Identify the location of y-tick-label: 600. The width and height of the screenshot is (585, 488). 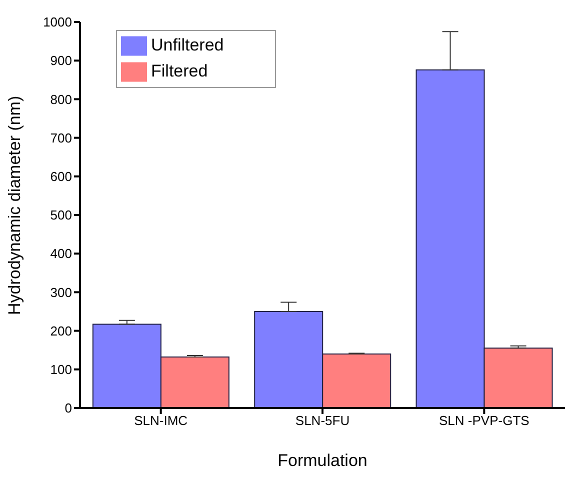
(61, 176).